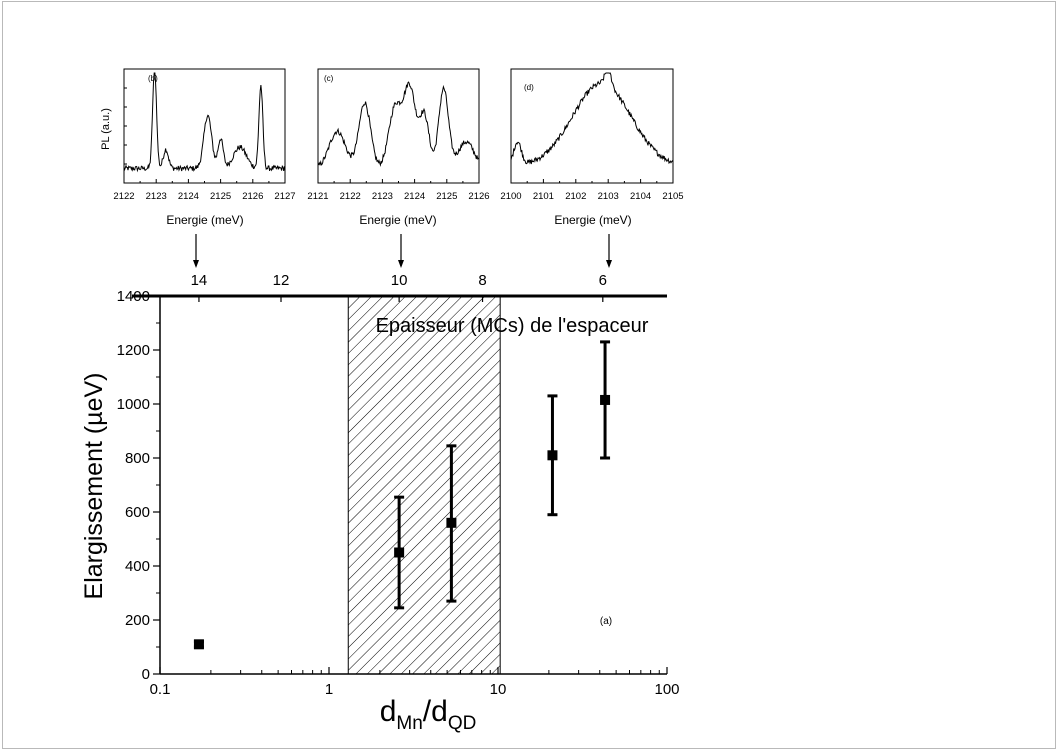 The height and width of the screenshot is (752, 1060). Describe the element at coordinates (510, 196) in the screenshot. I see `inset-x-tick-label: 2100` at that location.